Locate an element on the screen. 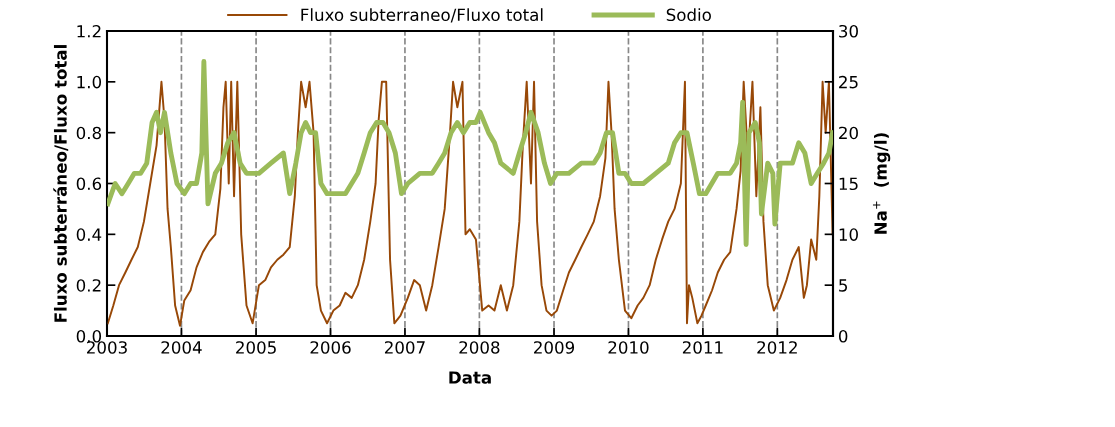 Image resolution: width=1115 pixels, height=427 pixels. y-tick-label: 0.8 is located at coordinates (88, 133).